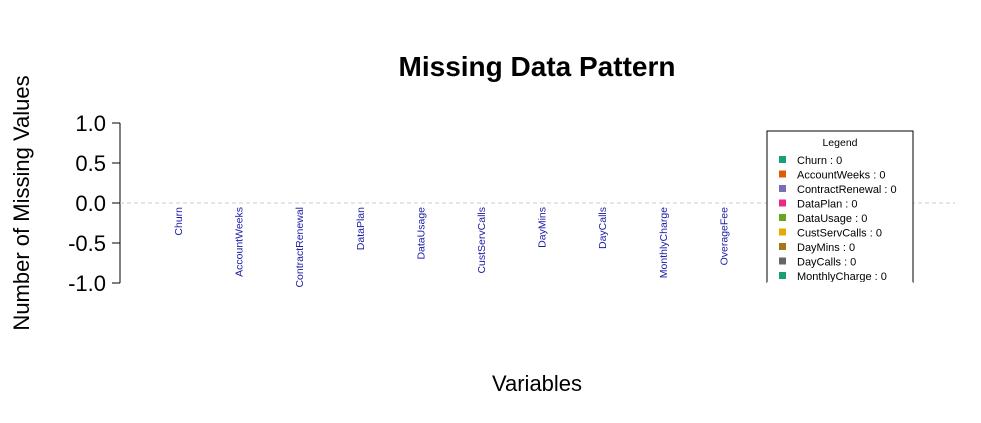  What do you see at coordinates (87, 243) in the screenshot?
I see `y-tick-label: -0.5` at bounding box center [87, 243].